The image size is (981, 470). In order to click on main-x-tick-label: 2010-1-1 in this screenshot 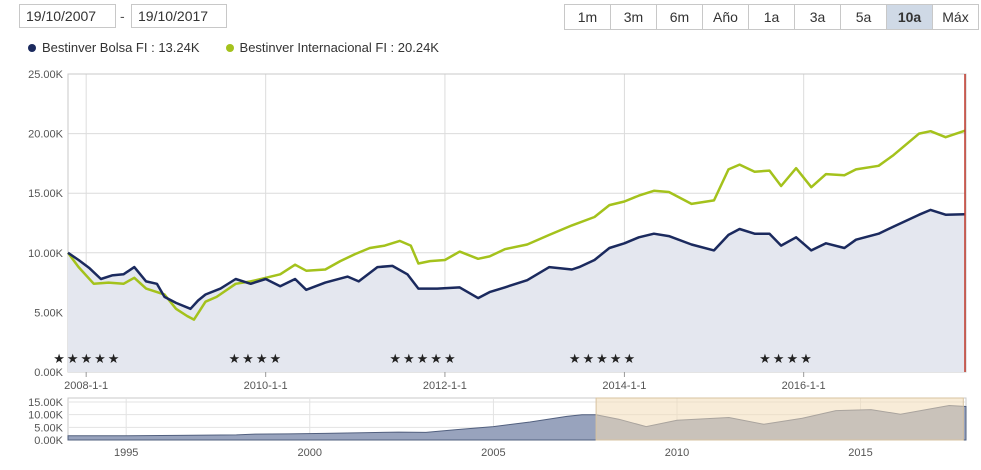, I will do `click(266, 386)`.